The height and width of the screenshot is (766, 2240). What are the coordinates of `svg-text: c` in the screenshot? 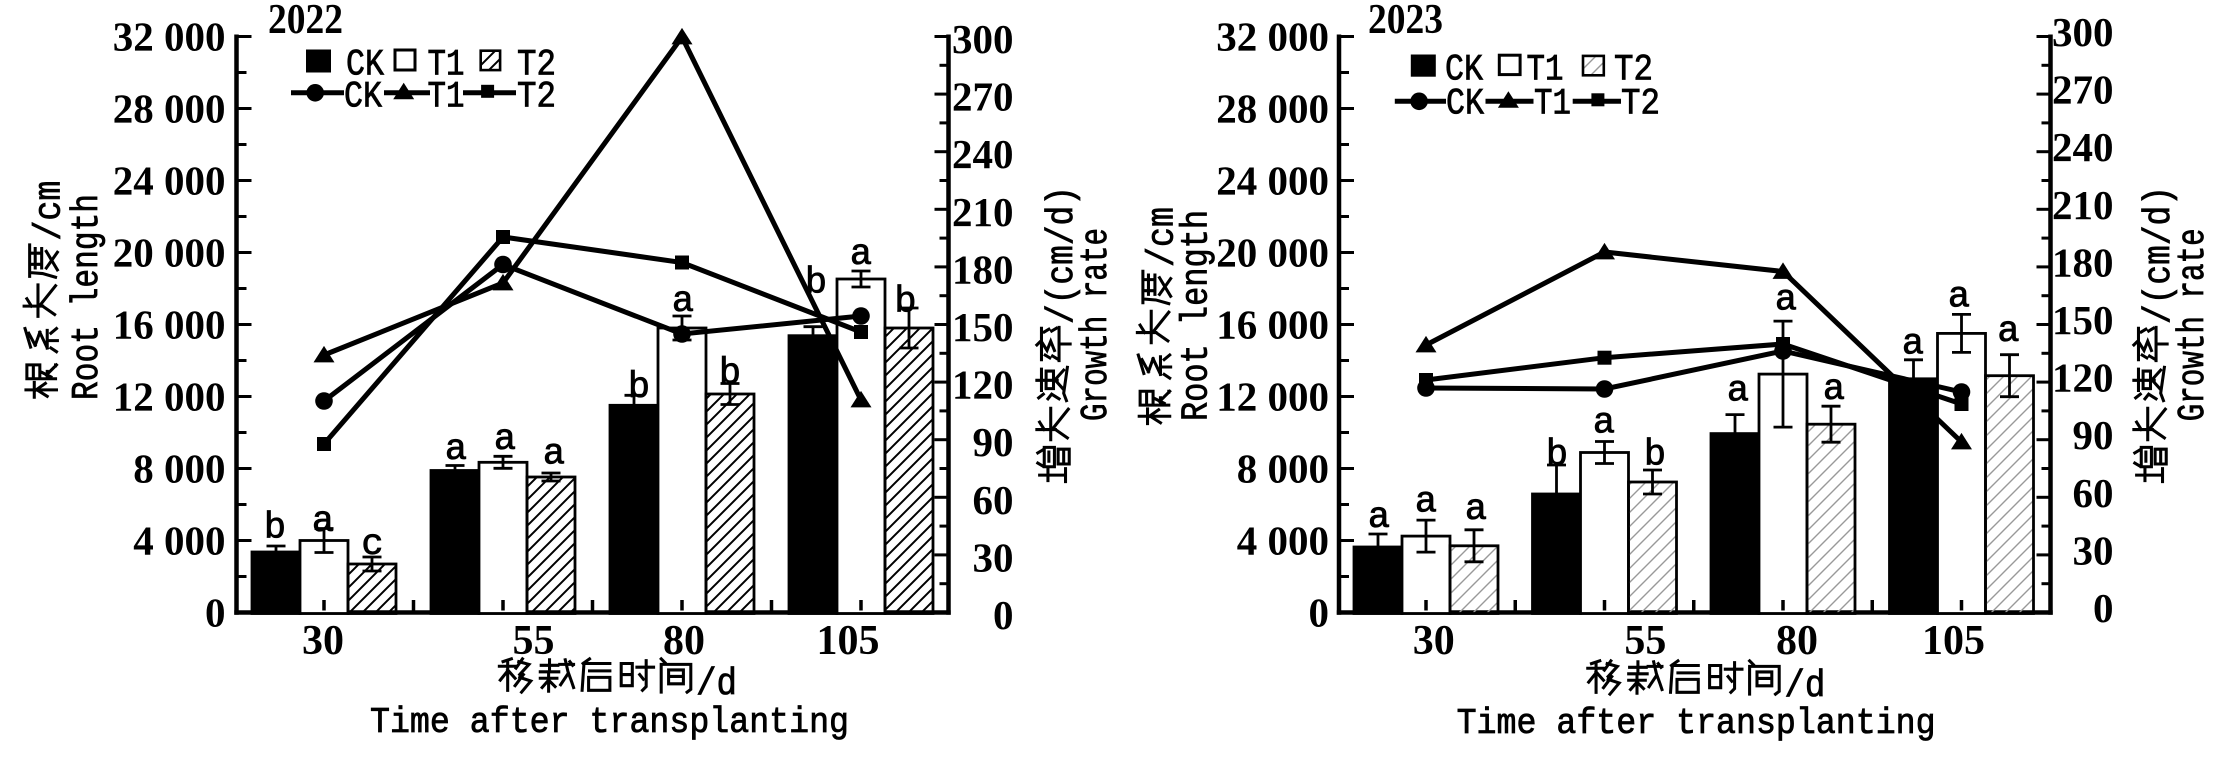 It's located at (372, 545).